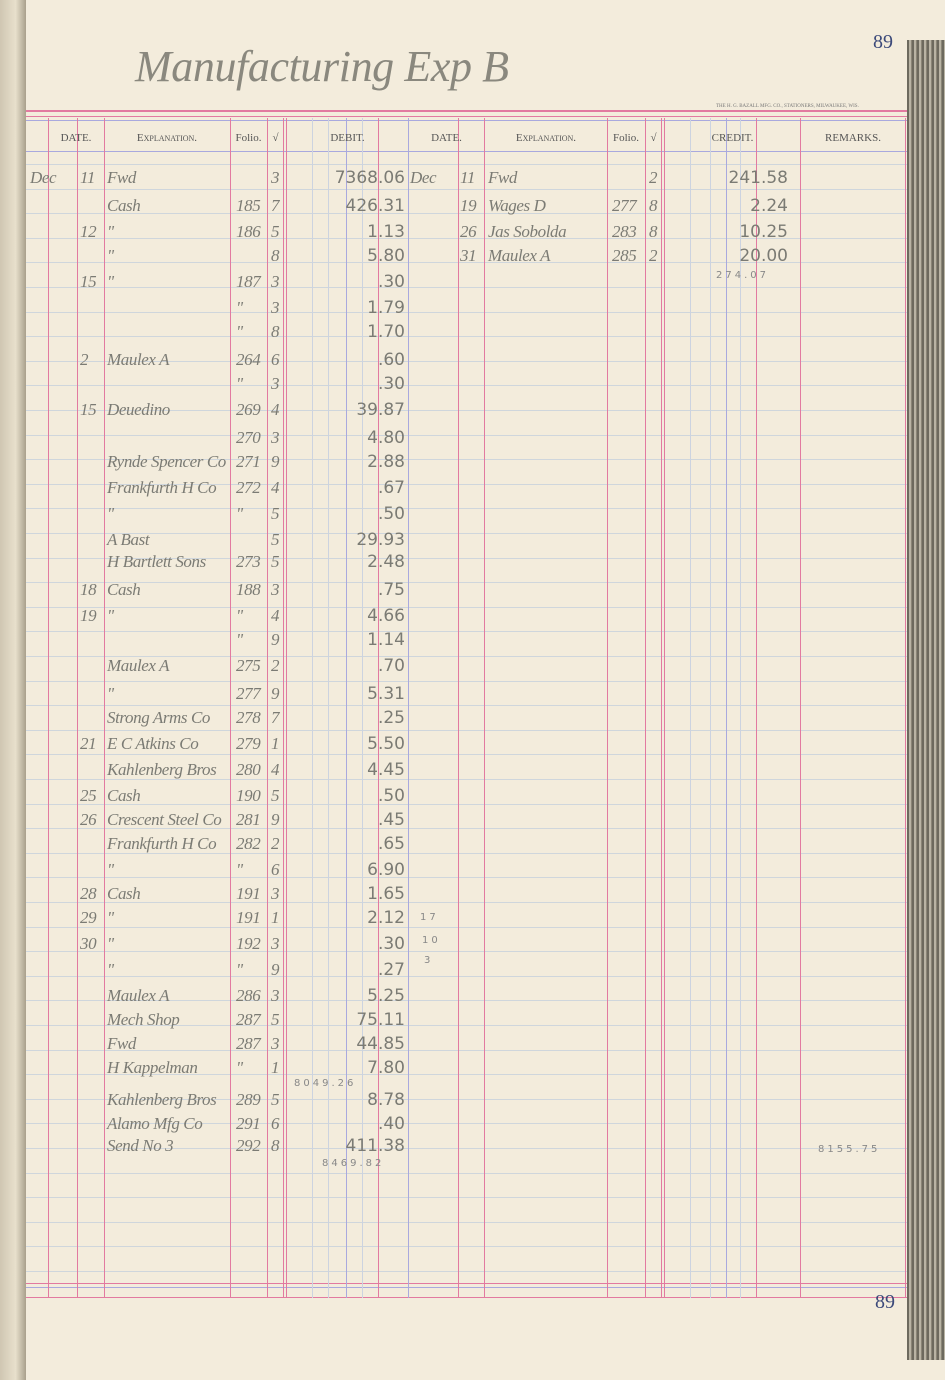 This screenshot has width=945, height=1380. I want to click on entry-amount: 75.11, so click(380, 1020).